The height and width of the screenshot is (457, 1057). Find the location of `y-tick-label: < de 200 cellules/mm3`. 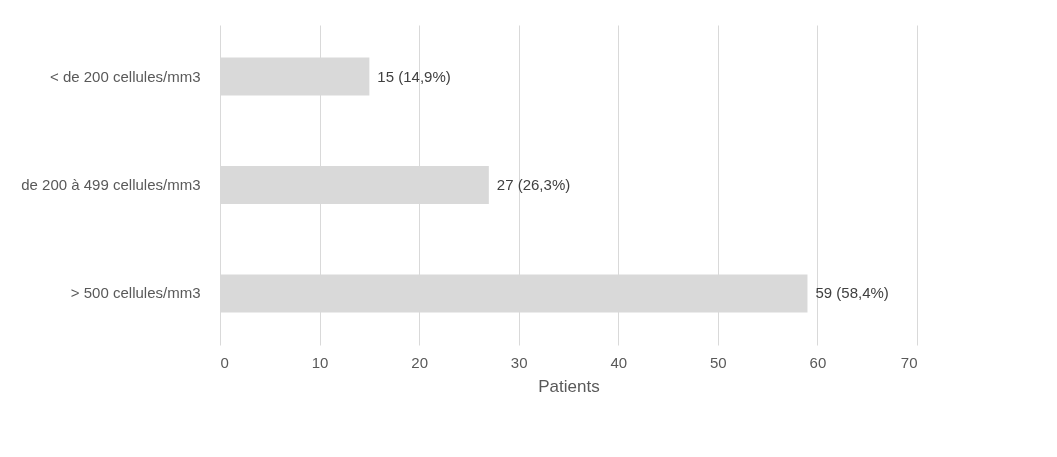

y-tick-label: < de 200 cellules/mm3 is located at coordinates (125, 76).